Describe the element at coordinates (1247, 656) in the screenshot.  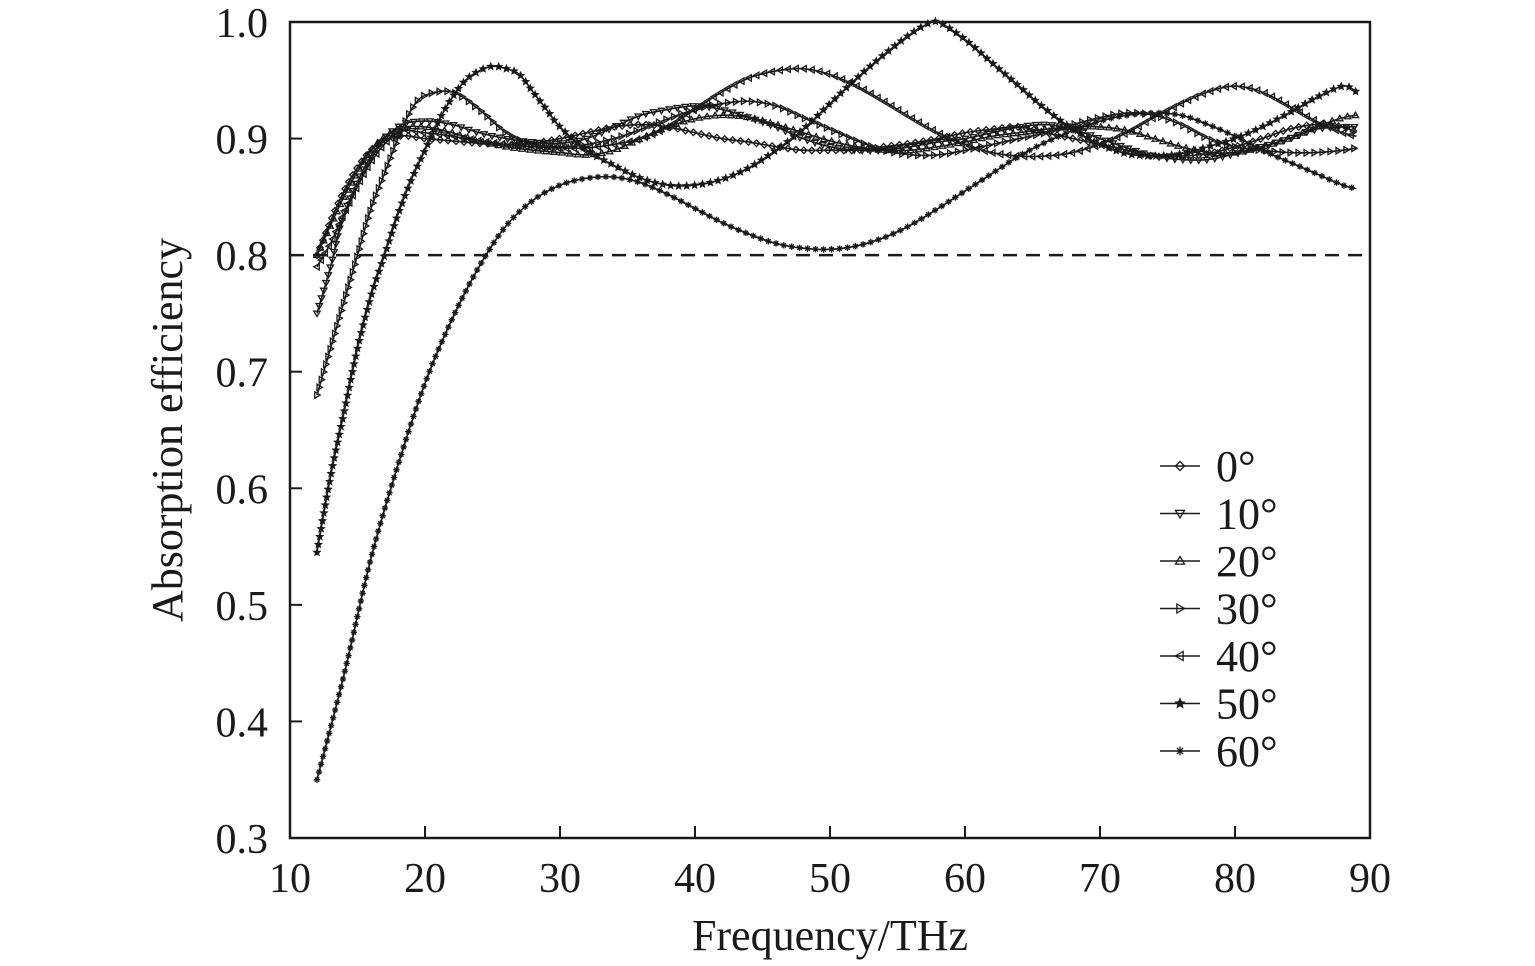
I see `legend-label-4: 40°` at that location.